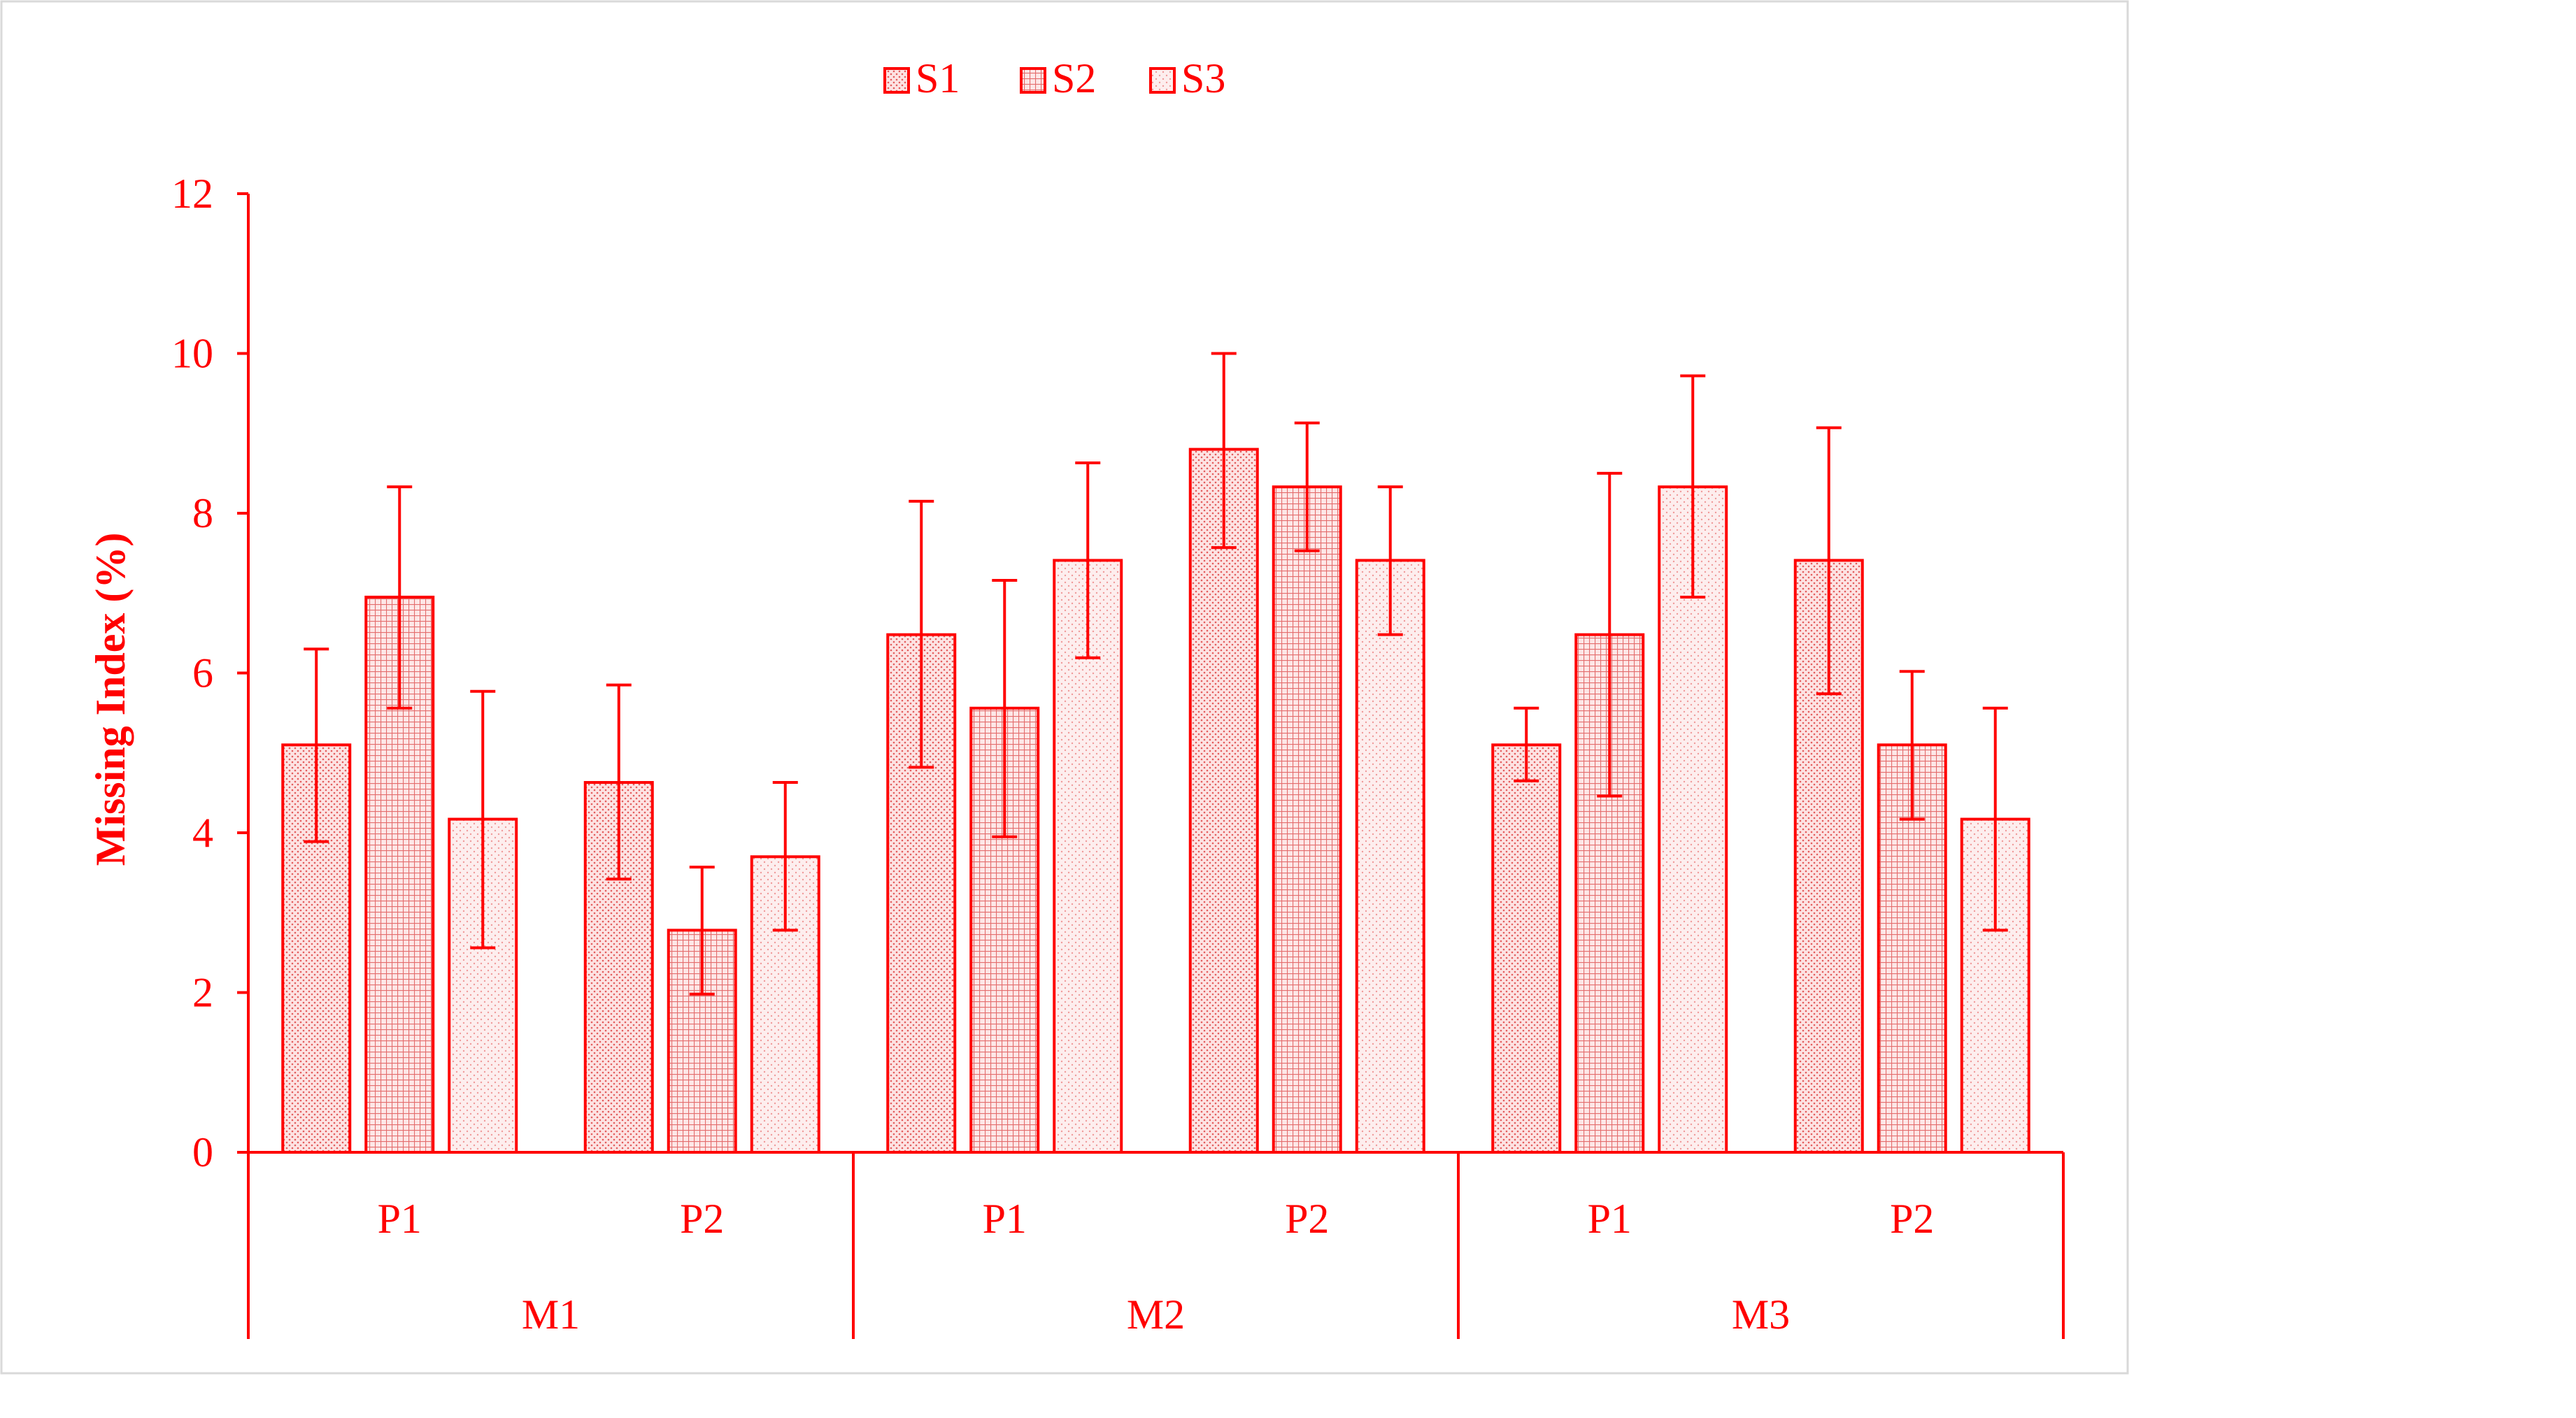 This screenshot has height=1418, width=2576. I want to click on legend-label-s3: S3, so click(1203, 78).